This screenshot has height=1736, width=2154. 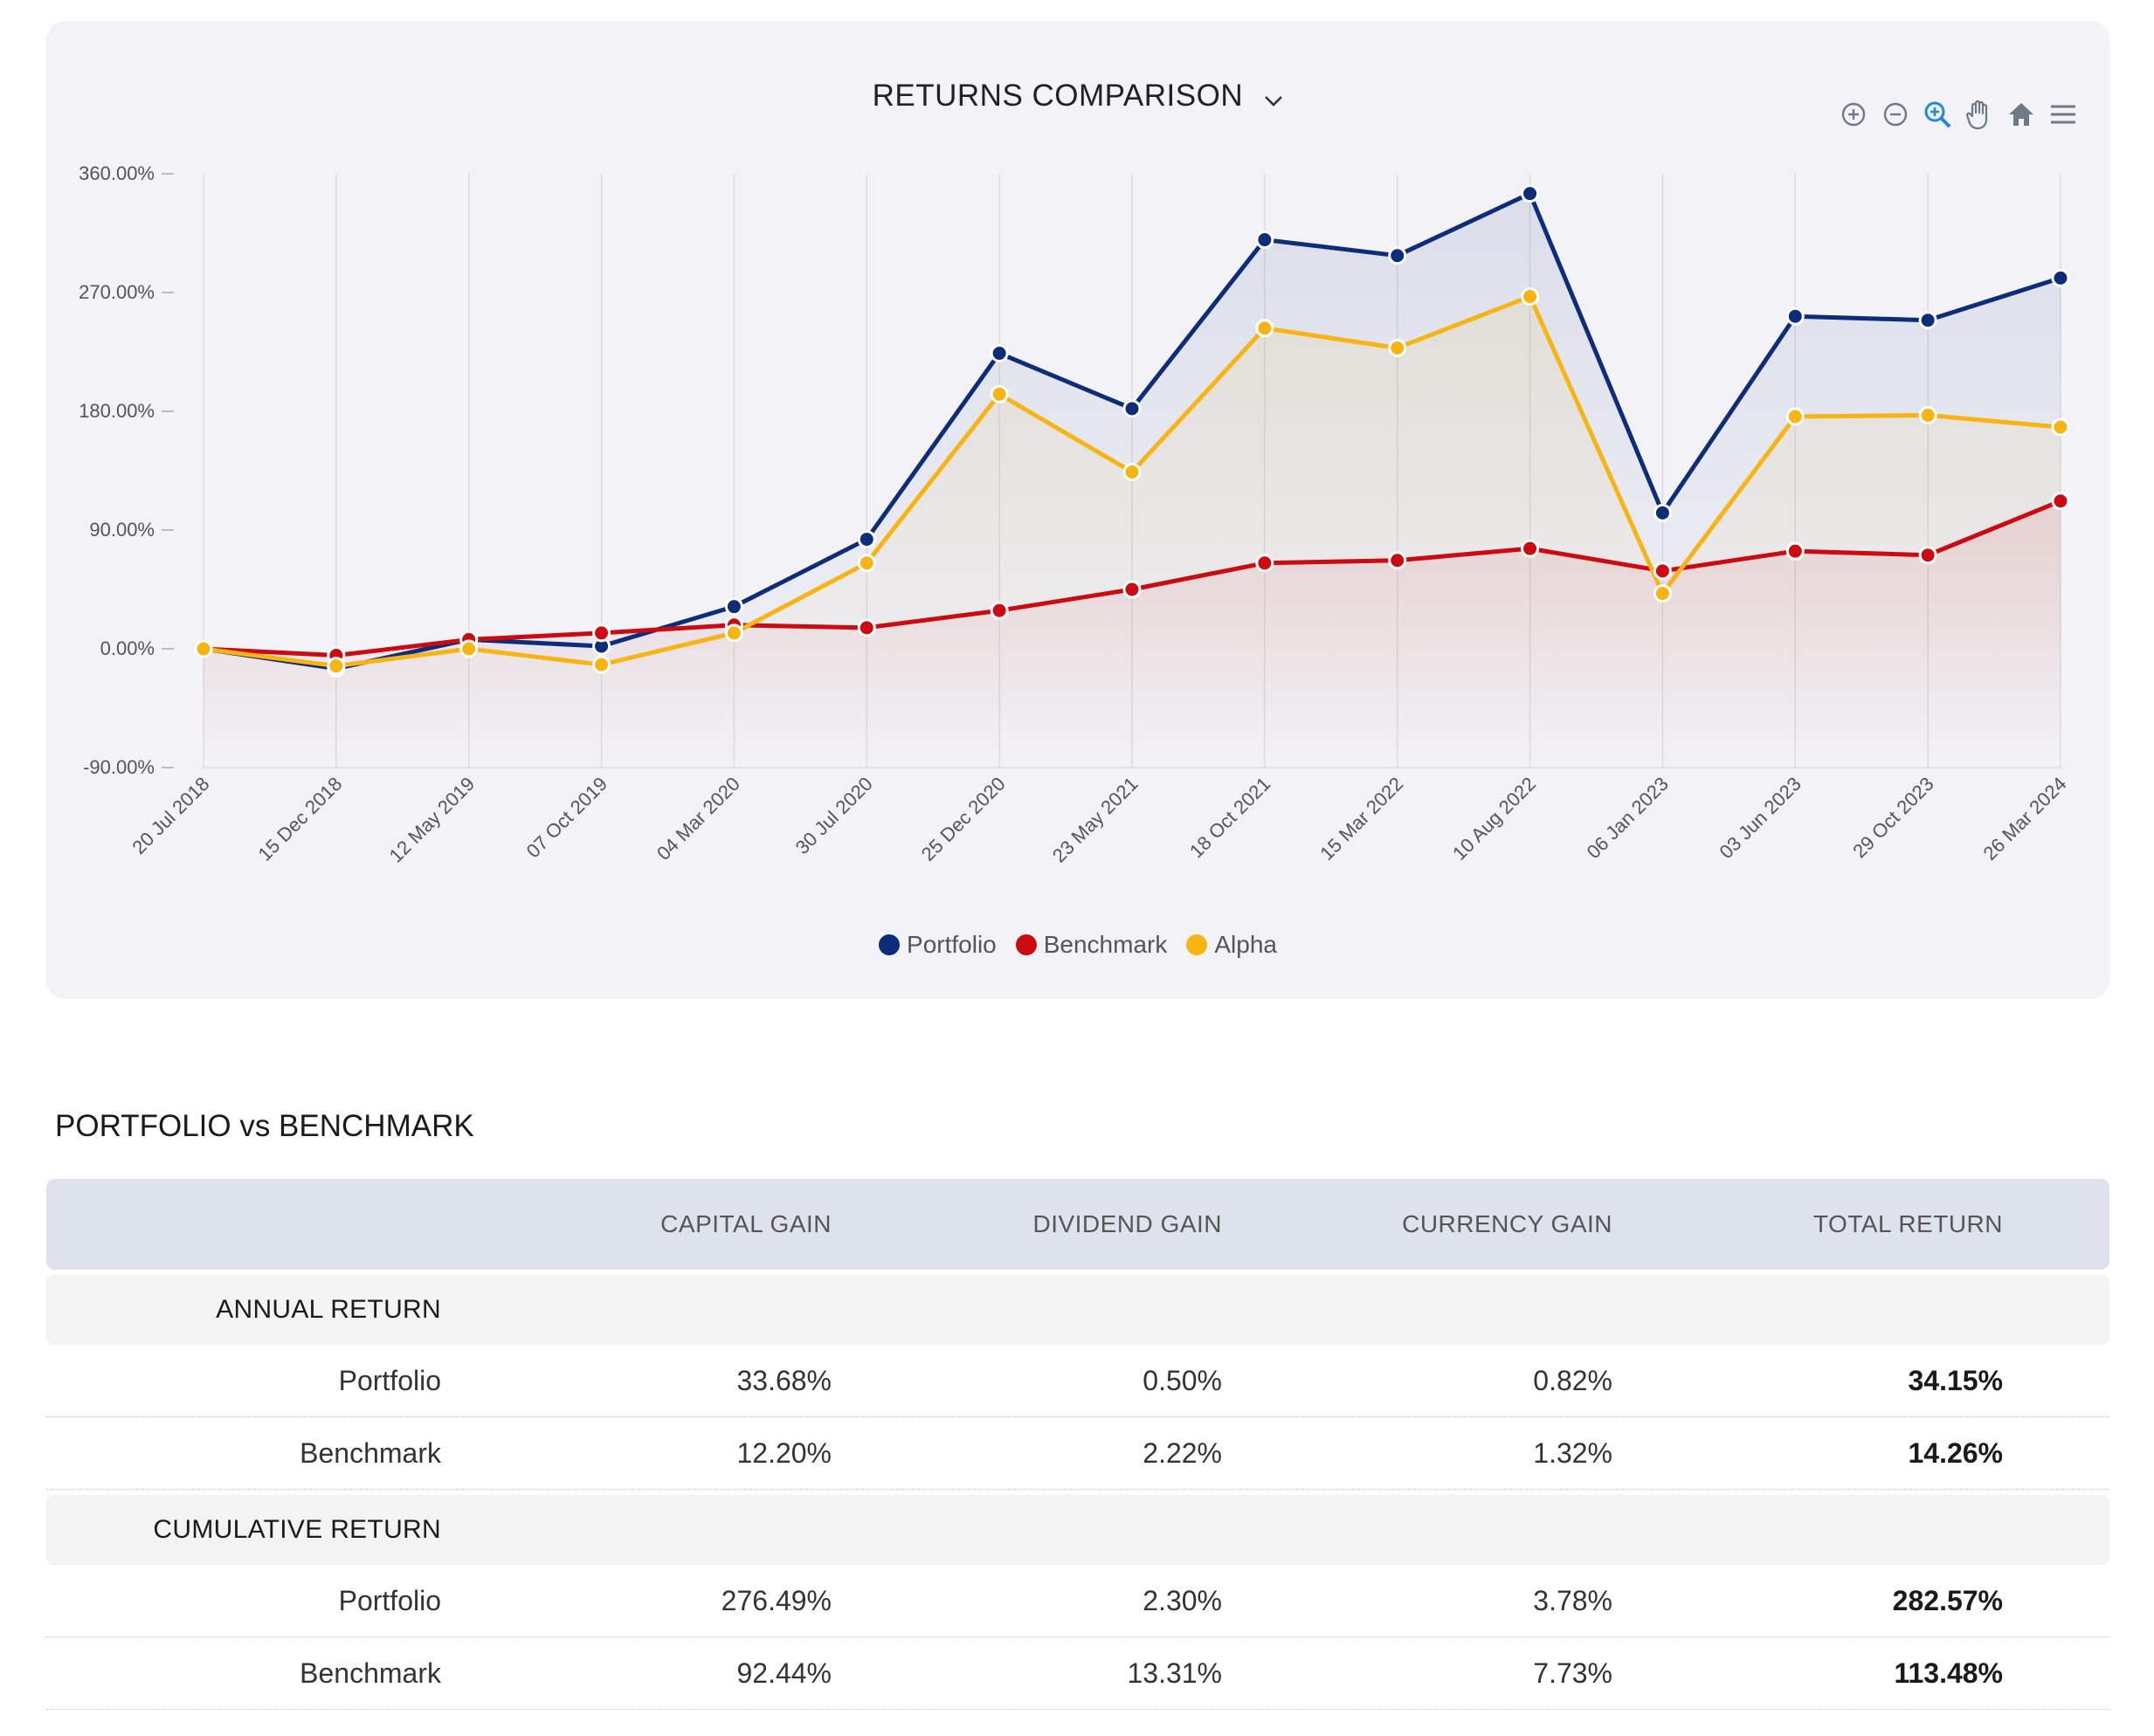 I want to click on table-row: Benchmark 12.20% 2.22% 1.32% 14.26%, so click(x=1077, y=1454).